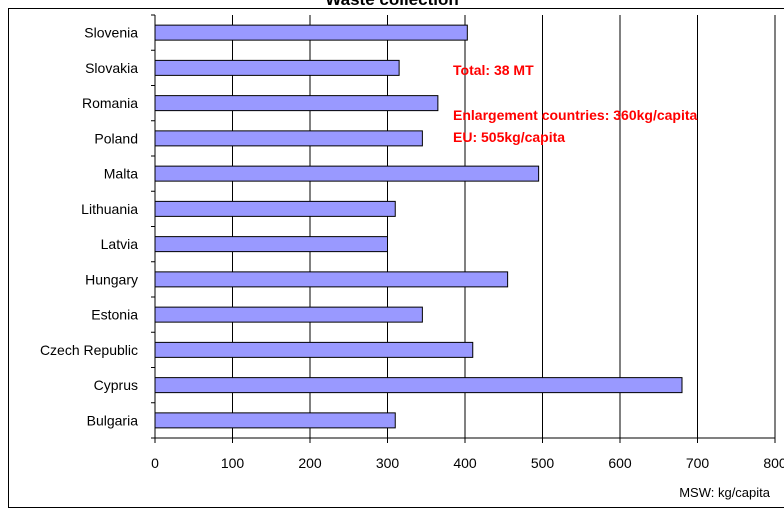 The width and height of the screenshot is (784, 508). Describe the element at coordinates (575, 115) in the screenshot. I see `annotation-enlargement: Enlargement countries: 360kg/capita` at that location.